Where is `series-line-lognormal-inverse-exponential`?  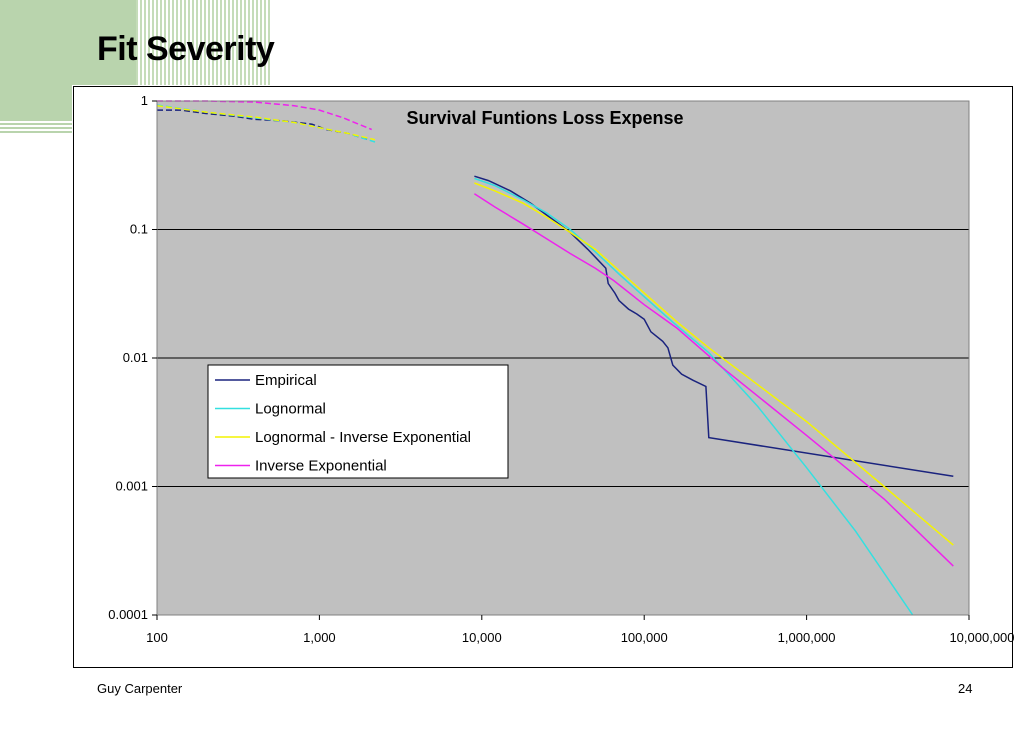 series-line-lognormal-inverse-exponential is located at coordinates (266, 122).